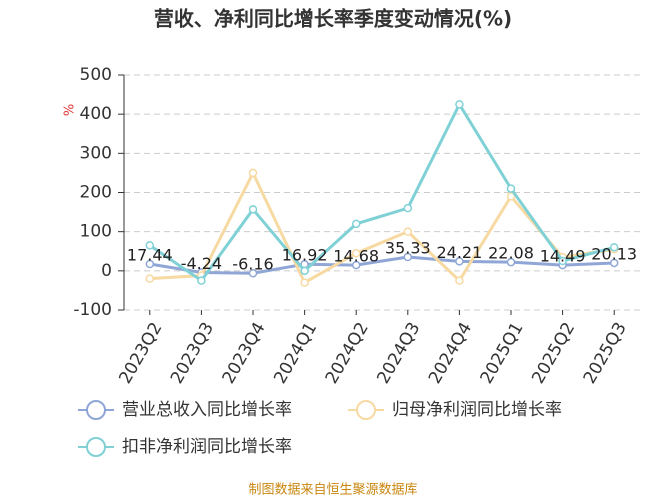 Image resolution: width=667 pixels, height=504 pixels. I want to click on legend-label: 扣非净利润同比增长率, so click(207, 447).